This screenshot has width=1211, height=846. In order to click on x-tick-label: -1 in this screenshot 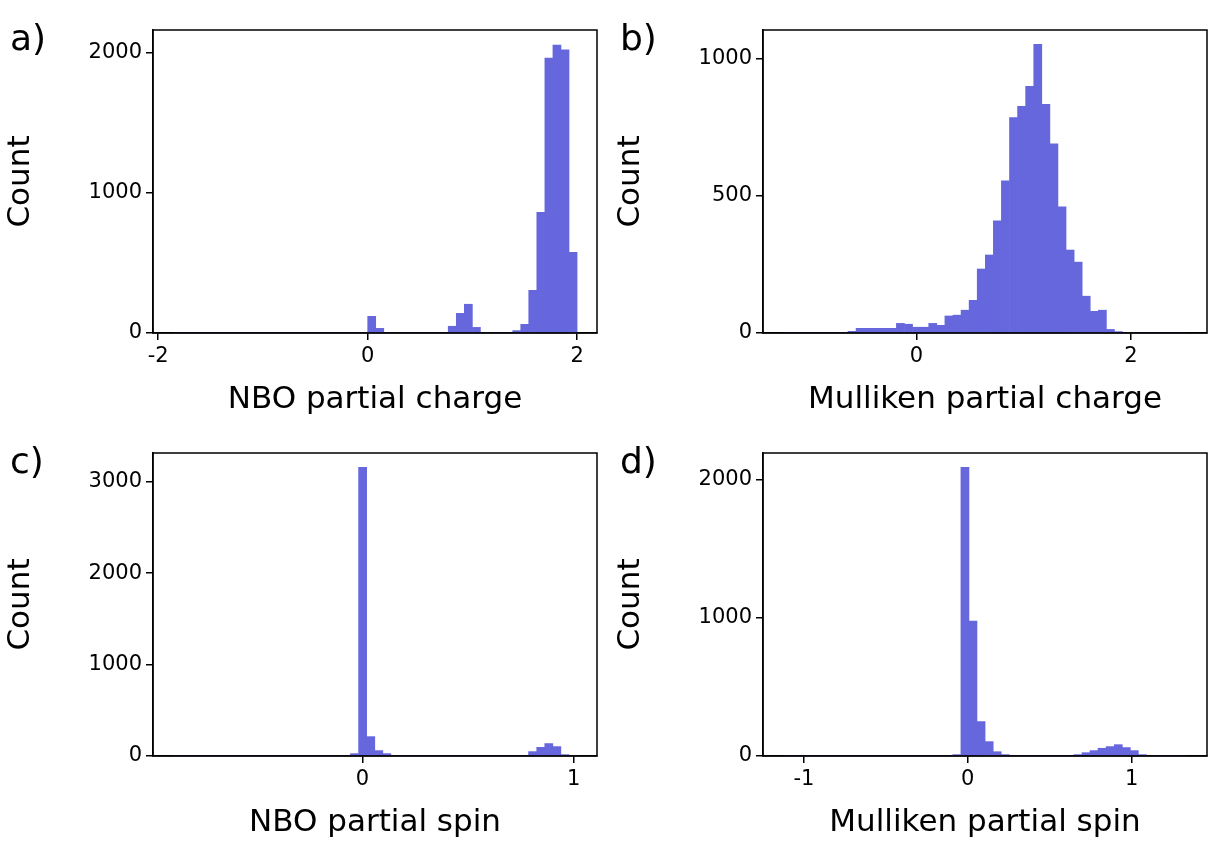, I will do `click(804, 778)`.